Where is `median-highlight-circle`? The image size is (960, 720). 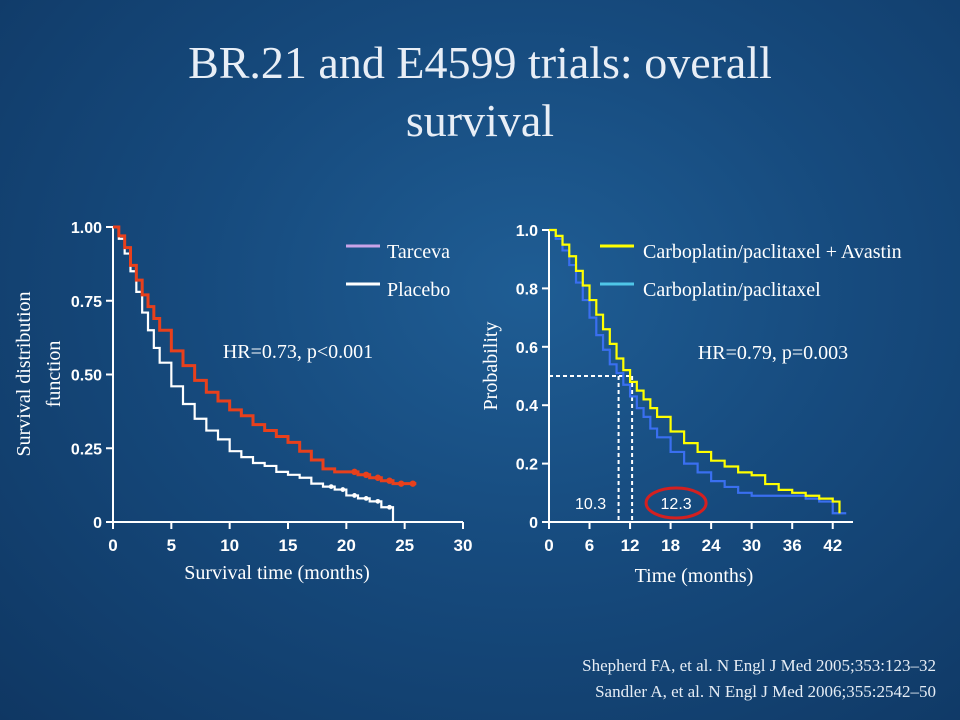
median-highlight-circle is located at coordinates (676, 503).